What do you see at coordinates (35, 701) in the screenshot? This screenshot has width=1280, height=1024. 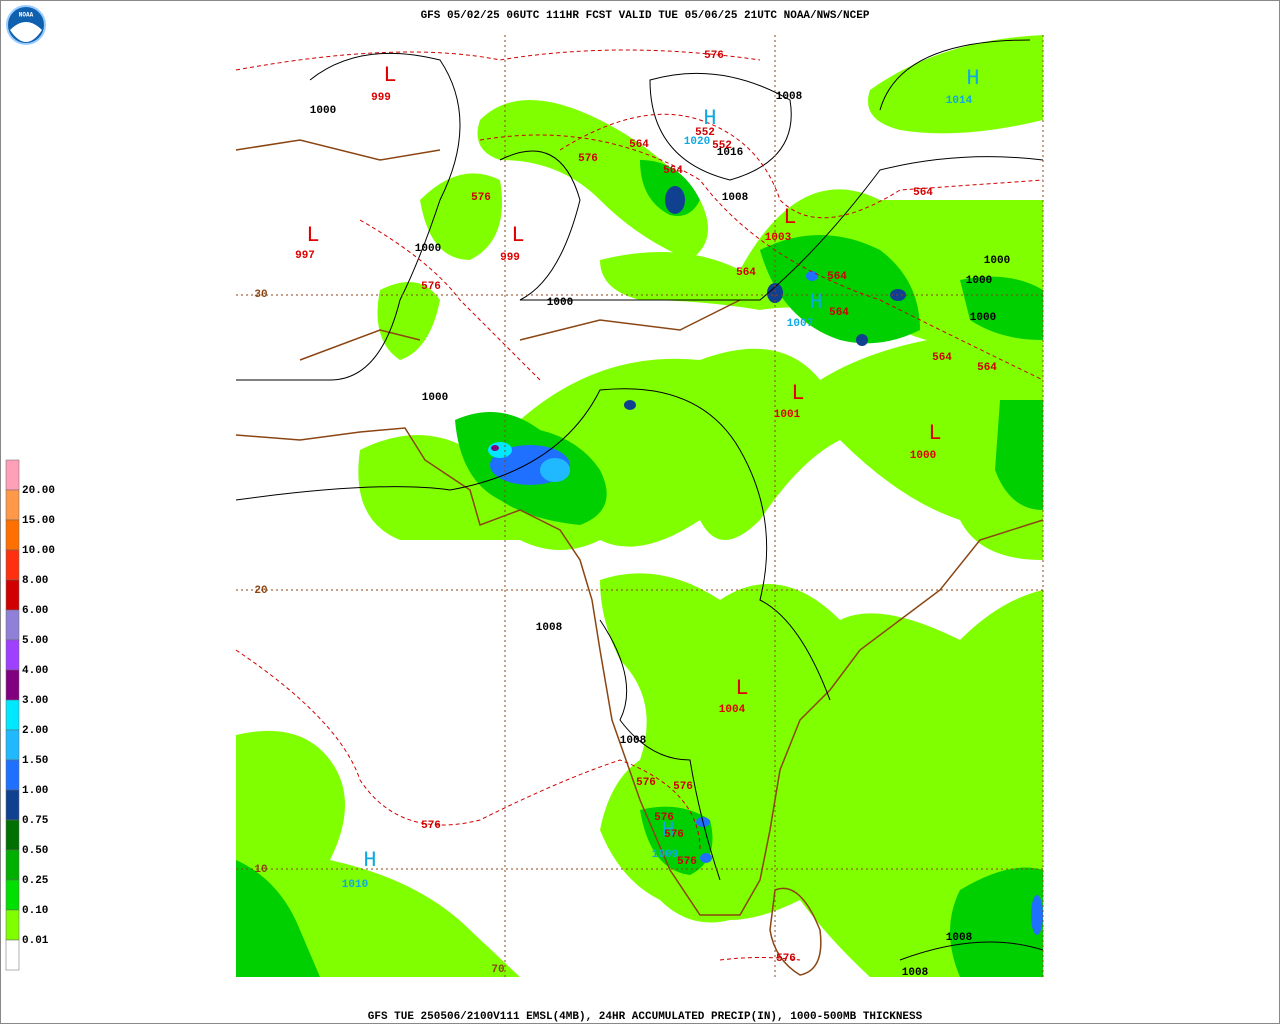 I see `legend-label: 3.00` at bounding box center [35, 701].